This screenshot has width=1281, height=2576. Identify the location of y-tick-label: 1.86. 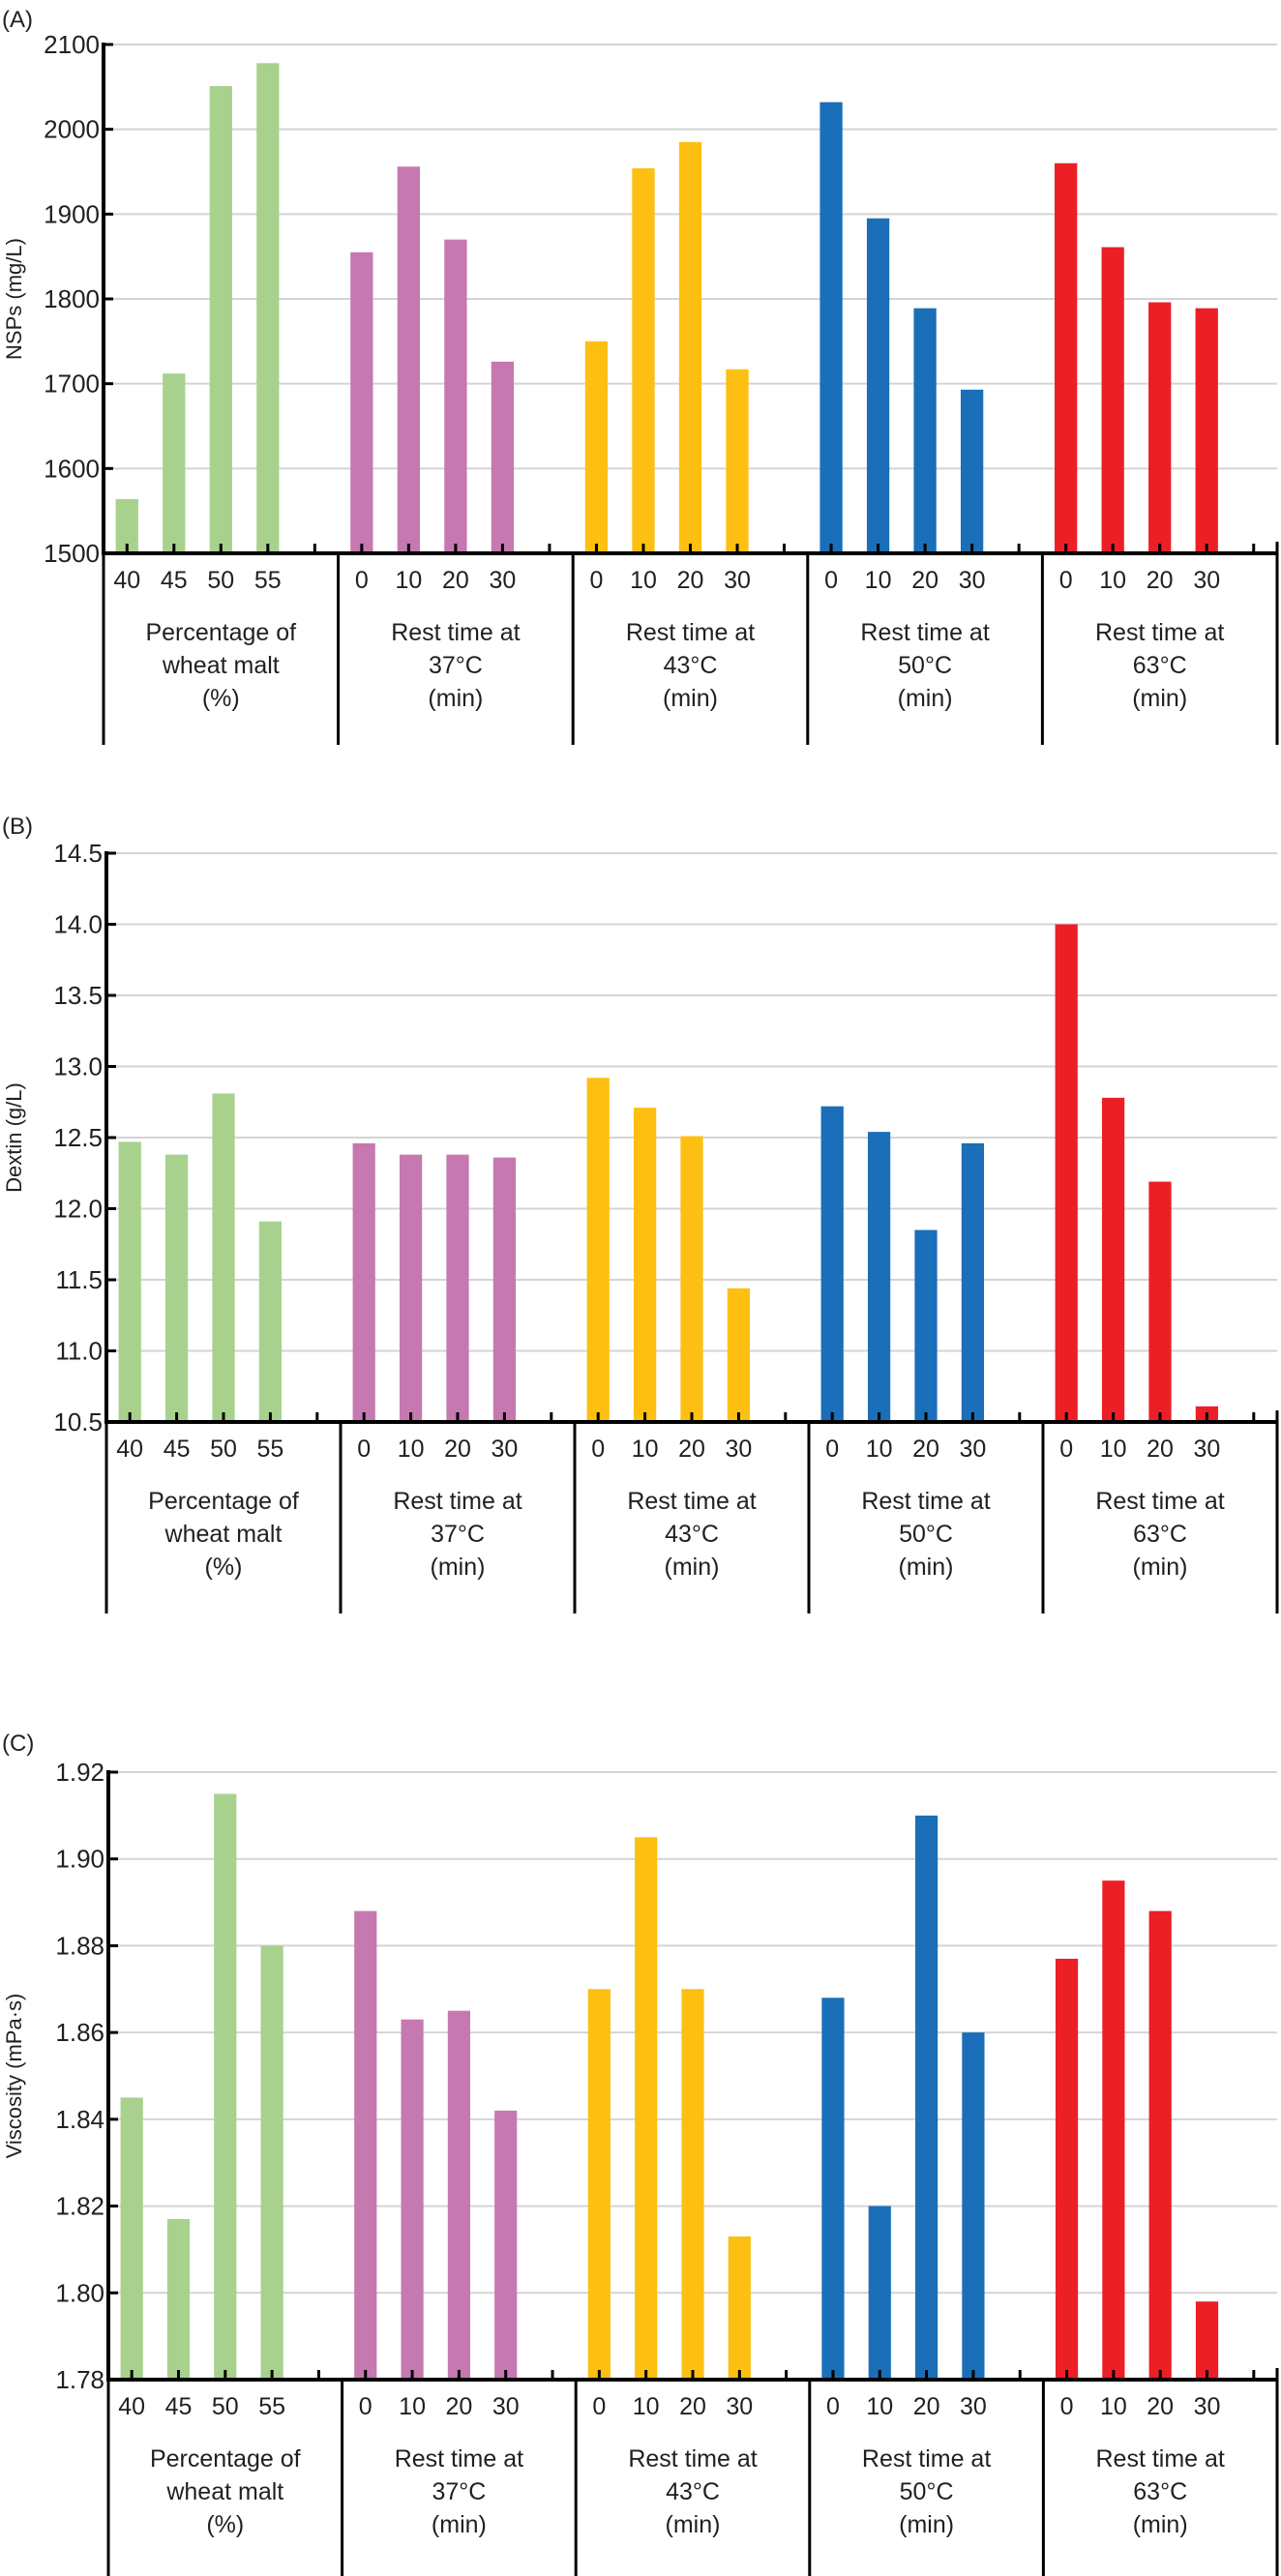
(79, 2032).